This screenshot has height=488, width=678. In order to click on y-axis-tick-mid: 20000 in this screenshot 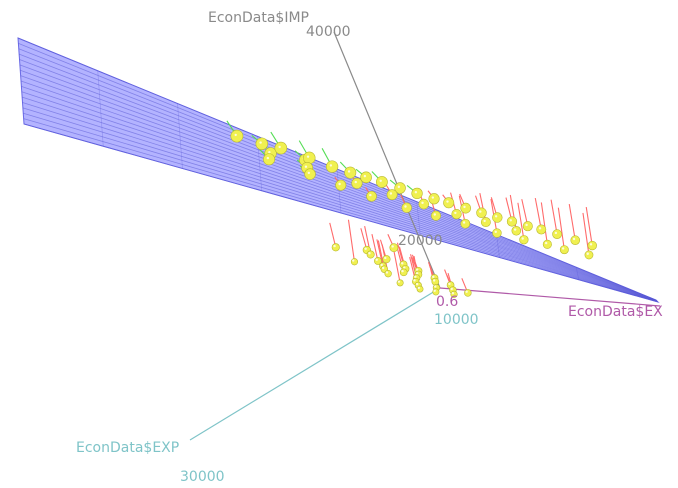, I will do `click(420, 241)`.